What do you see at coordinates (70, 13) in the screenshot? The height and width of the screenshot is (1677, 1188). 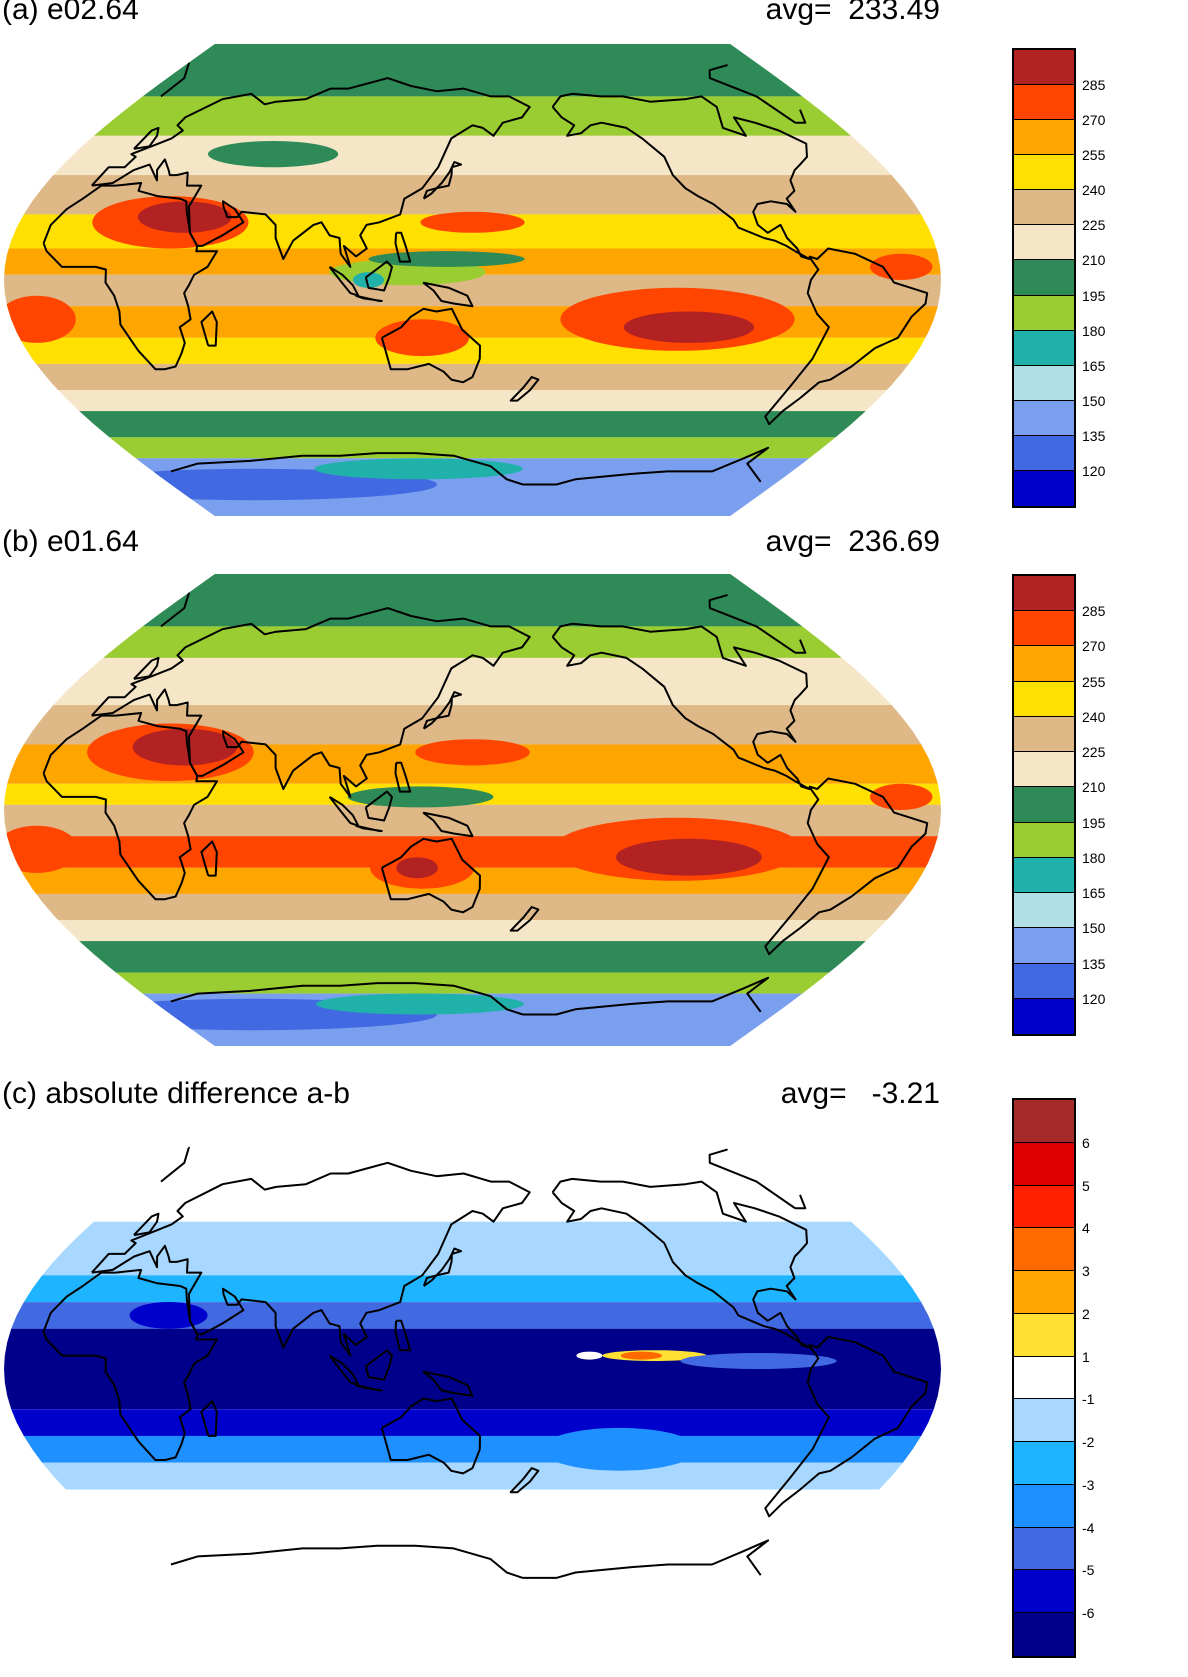 I see `panel-title: (a) e02.64` at bounding box center [70, 13].